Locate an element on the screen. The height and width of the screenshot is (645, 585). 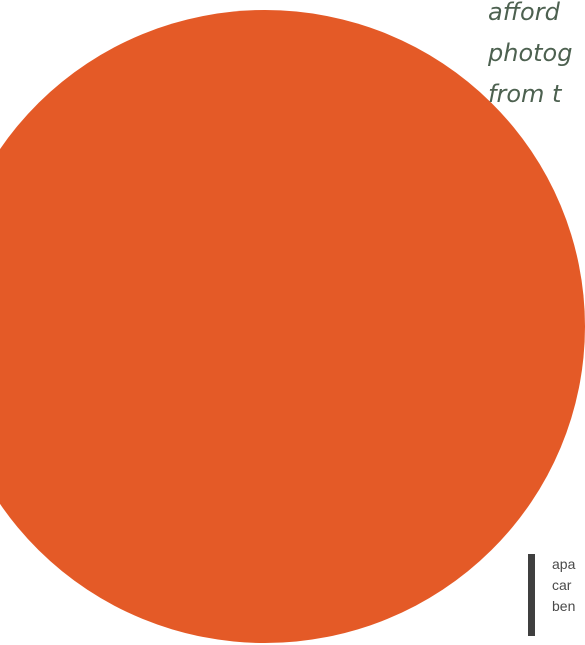
pull-quote-line-3: from t is located at coordinates (525, 94).